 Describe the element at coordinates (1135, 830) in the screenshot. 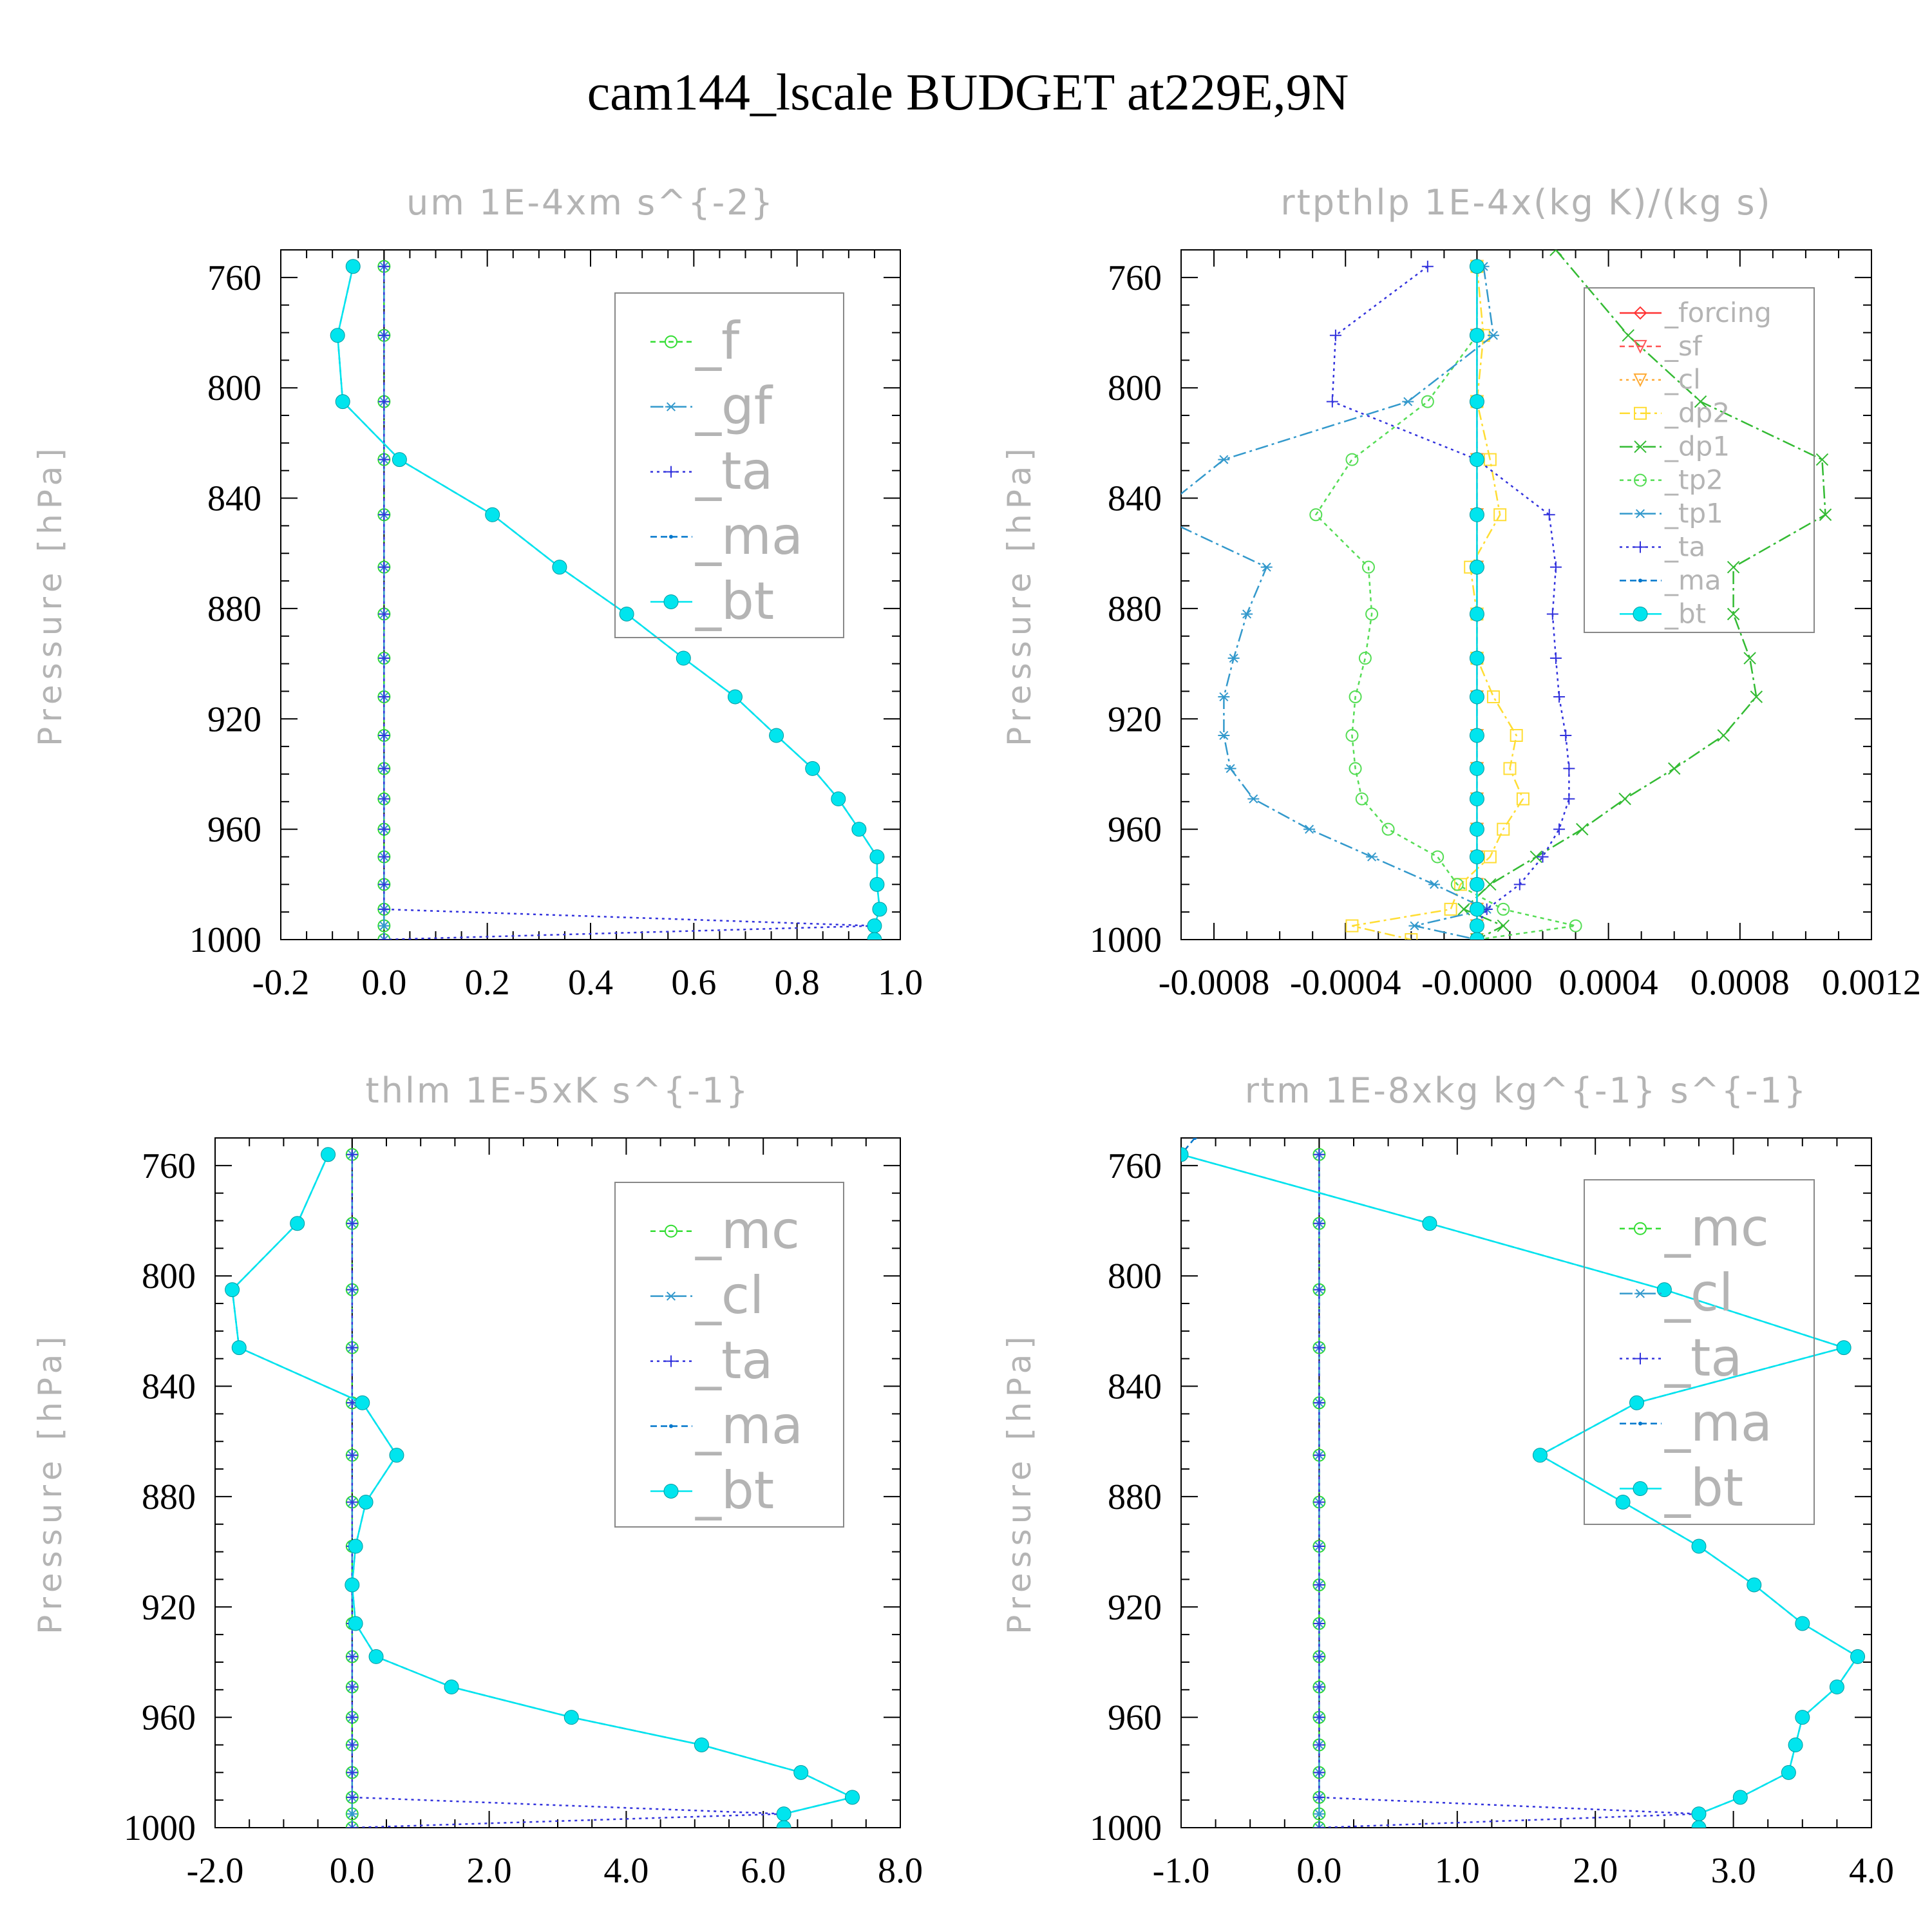

I see `y-tick-label: 960` at that location.